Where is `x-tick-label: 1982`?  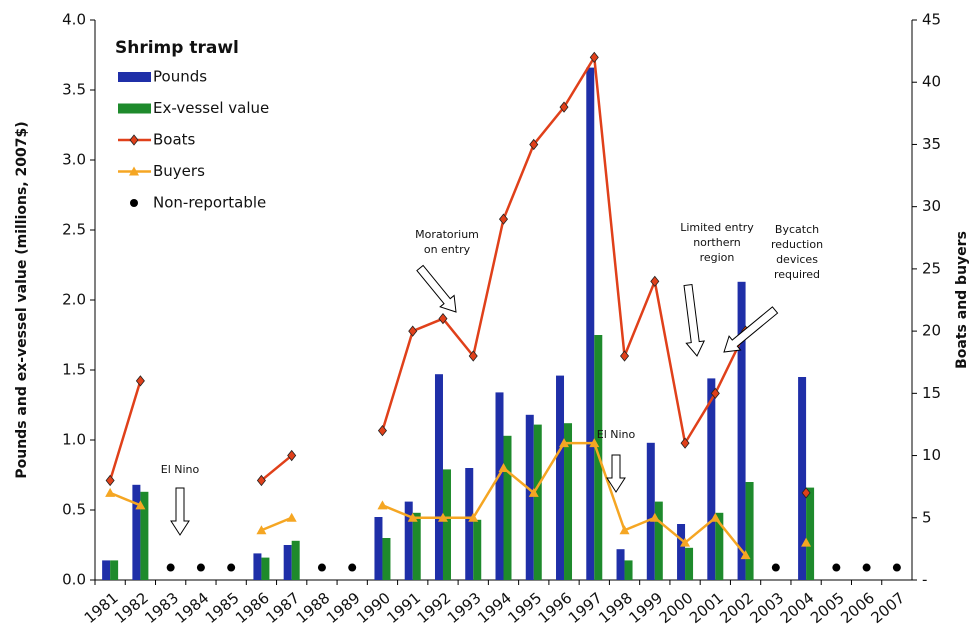
x-tick-label: 1982 is located at coordinates (131, 608).